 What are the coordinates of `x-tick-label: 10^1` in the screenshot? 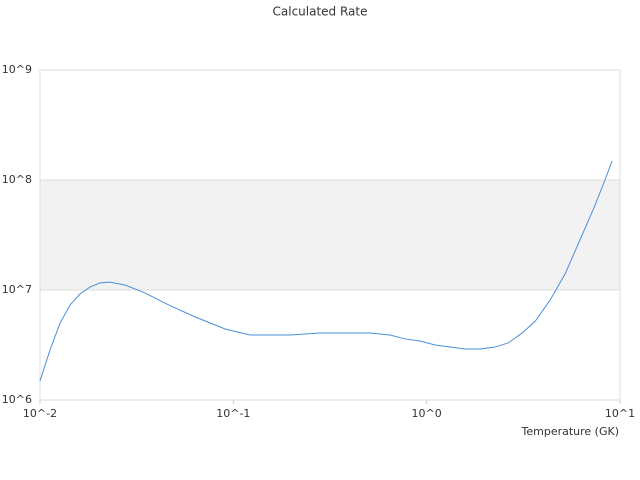 It's located at (620, 413).